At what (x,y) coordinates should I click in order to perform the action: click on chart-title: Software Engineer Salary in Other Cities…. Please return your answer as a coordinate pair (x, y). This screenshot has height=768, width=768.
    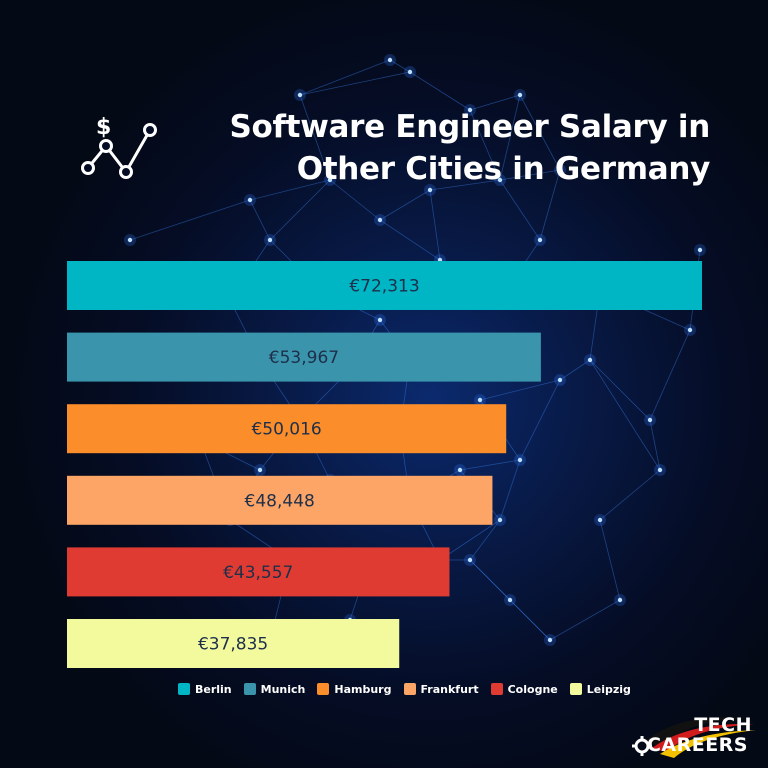
    Looking at the image, I should click on (430, 148).